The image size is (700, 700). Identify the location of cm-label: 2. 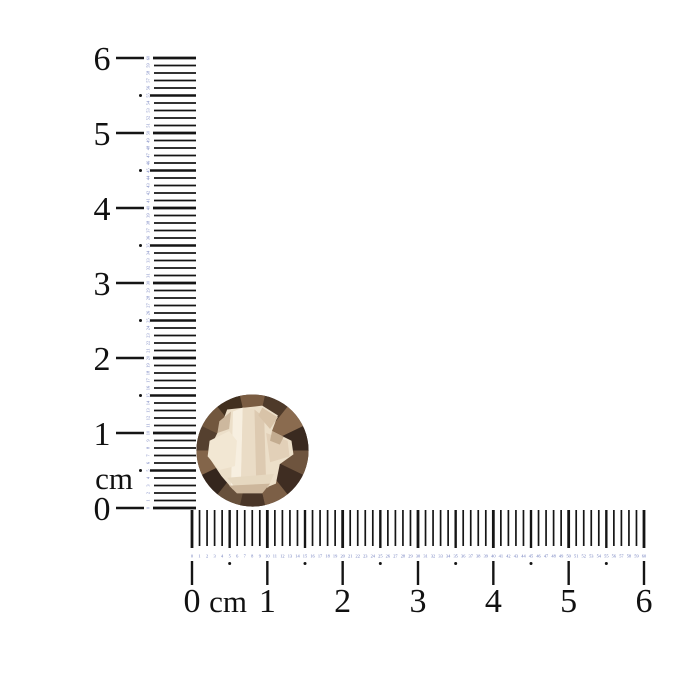
(342, 601).